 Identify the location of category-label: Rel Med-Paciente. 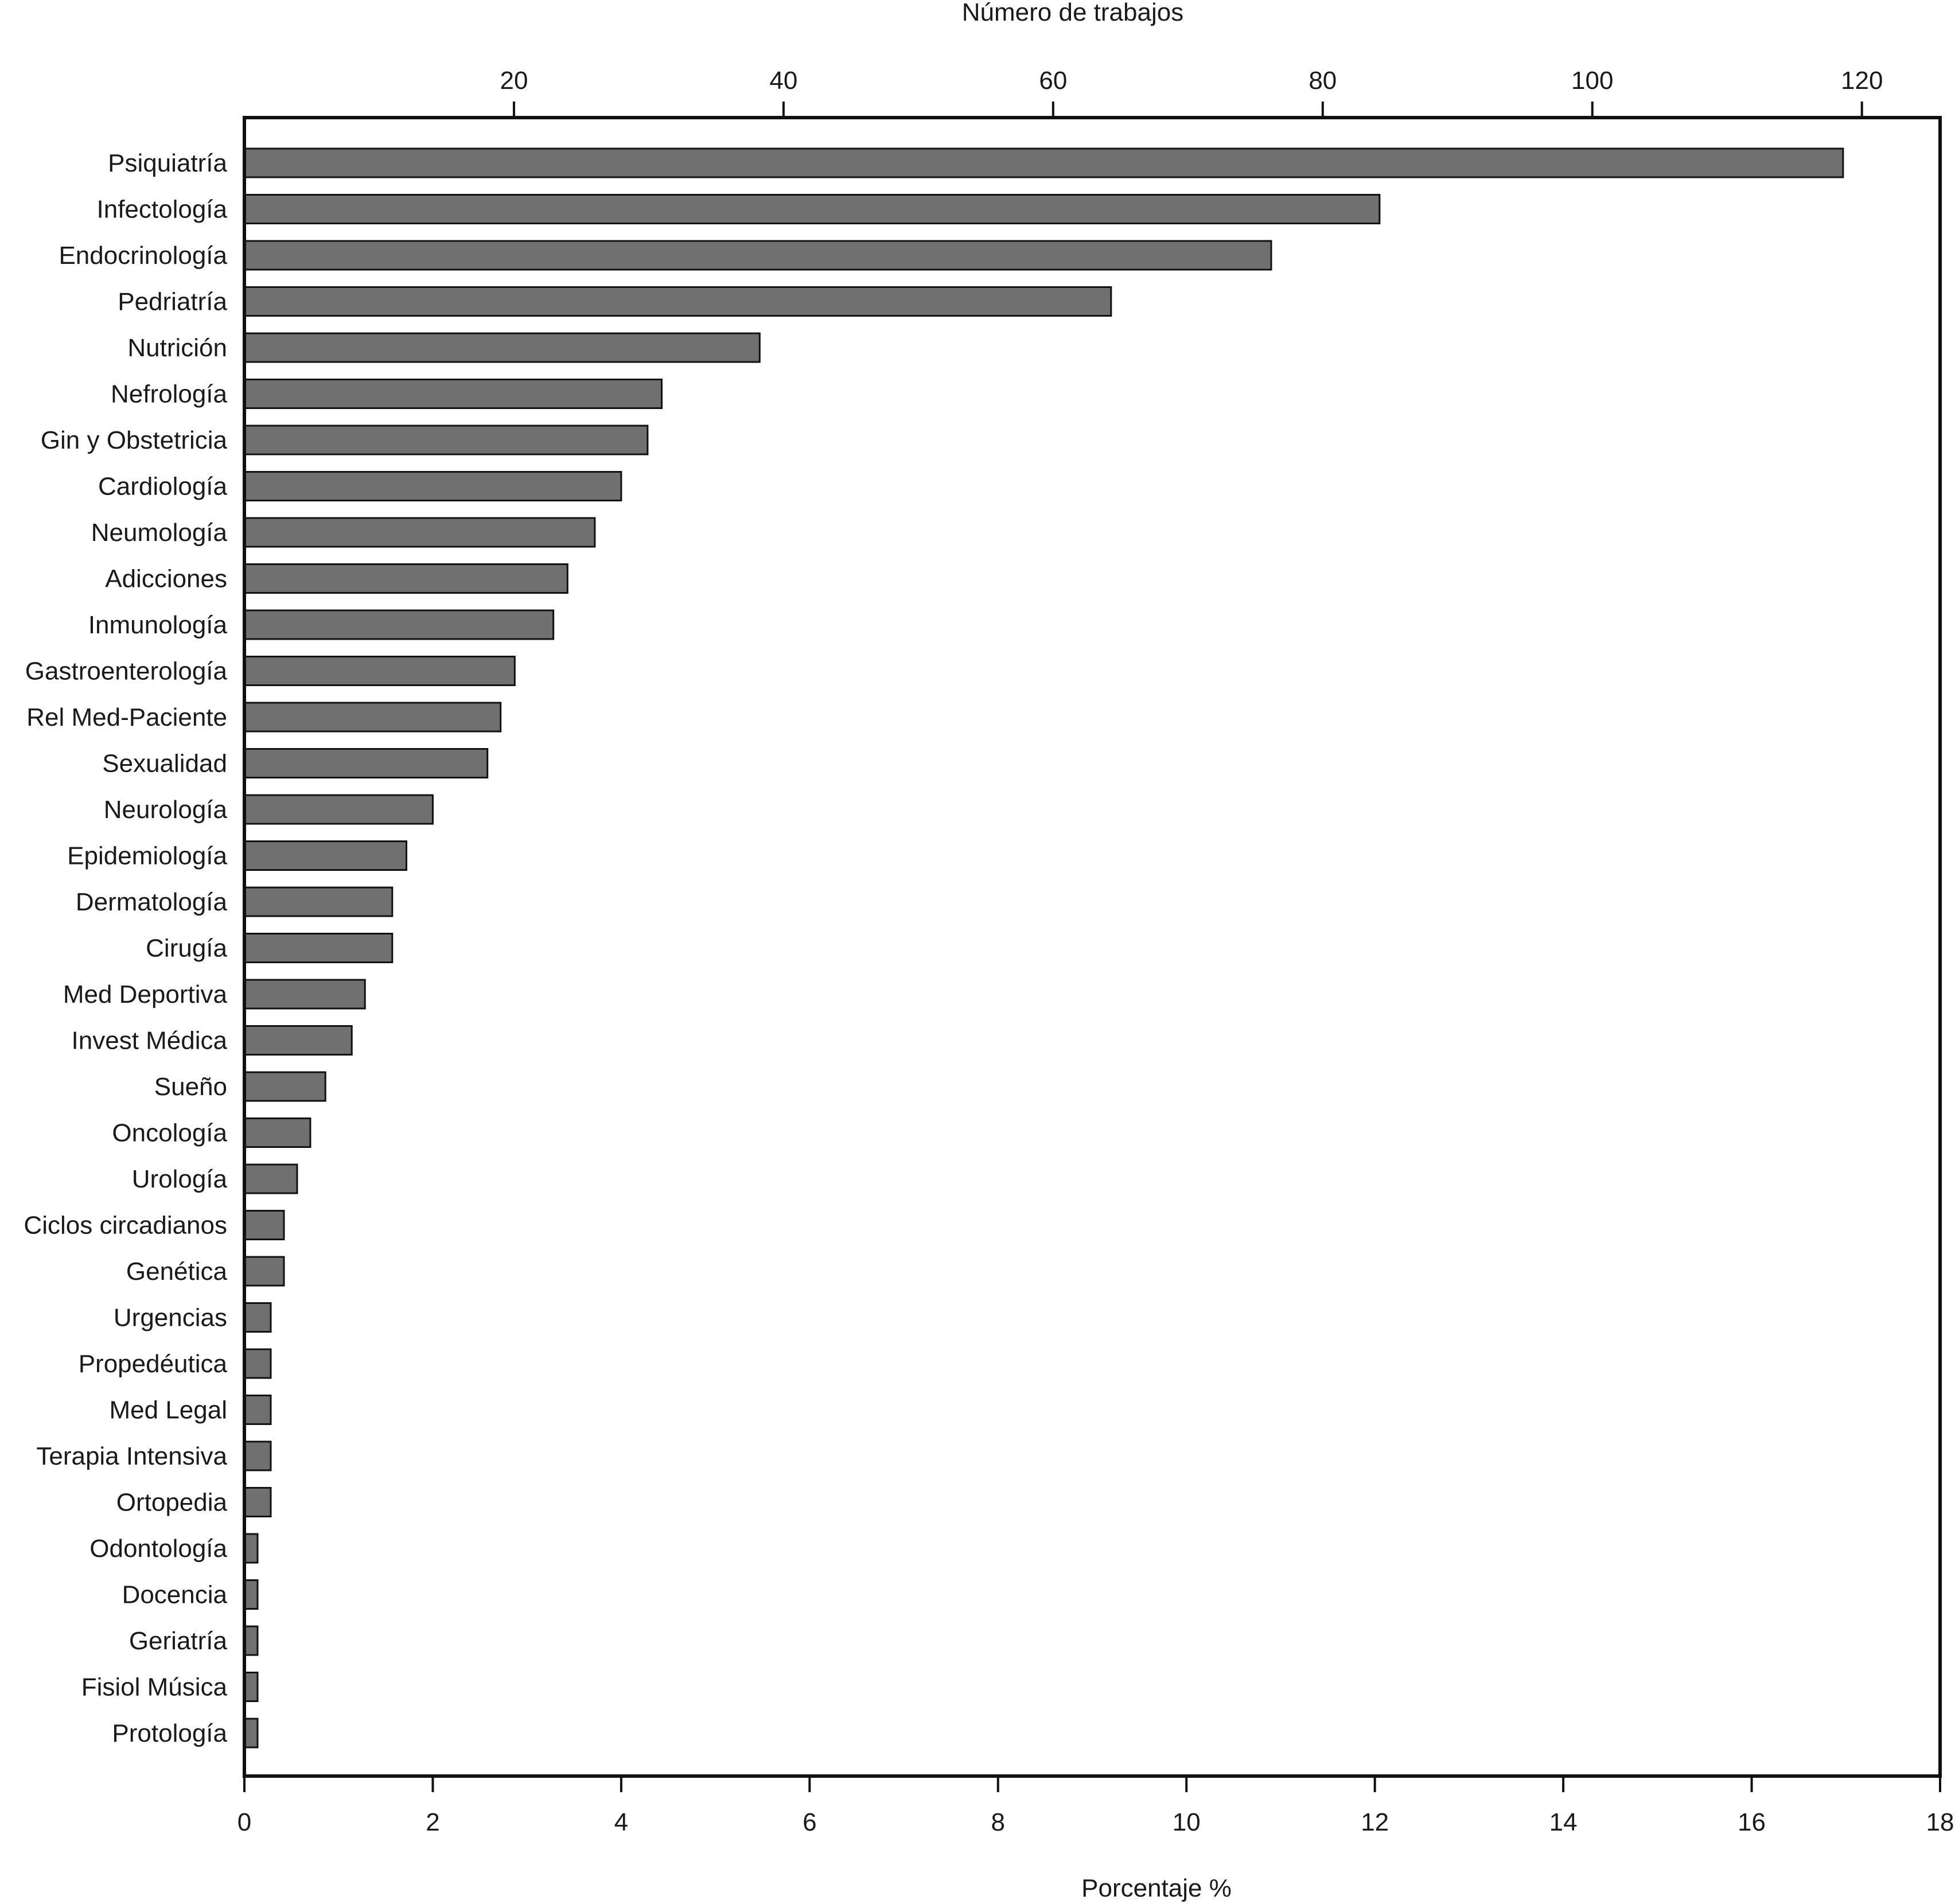
(126, 717).